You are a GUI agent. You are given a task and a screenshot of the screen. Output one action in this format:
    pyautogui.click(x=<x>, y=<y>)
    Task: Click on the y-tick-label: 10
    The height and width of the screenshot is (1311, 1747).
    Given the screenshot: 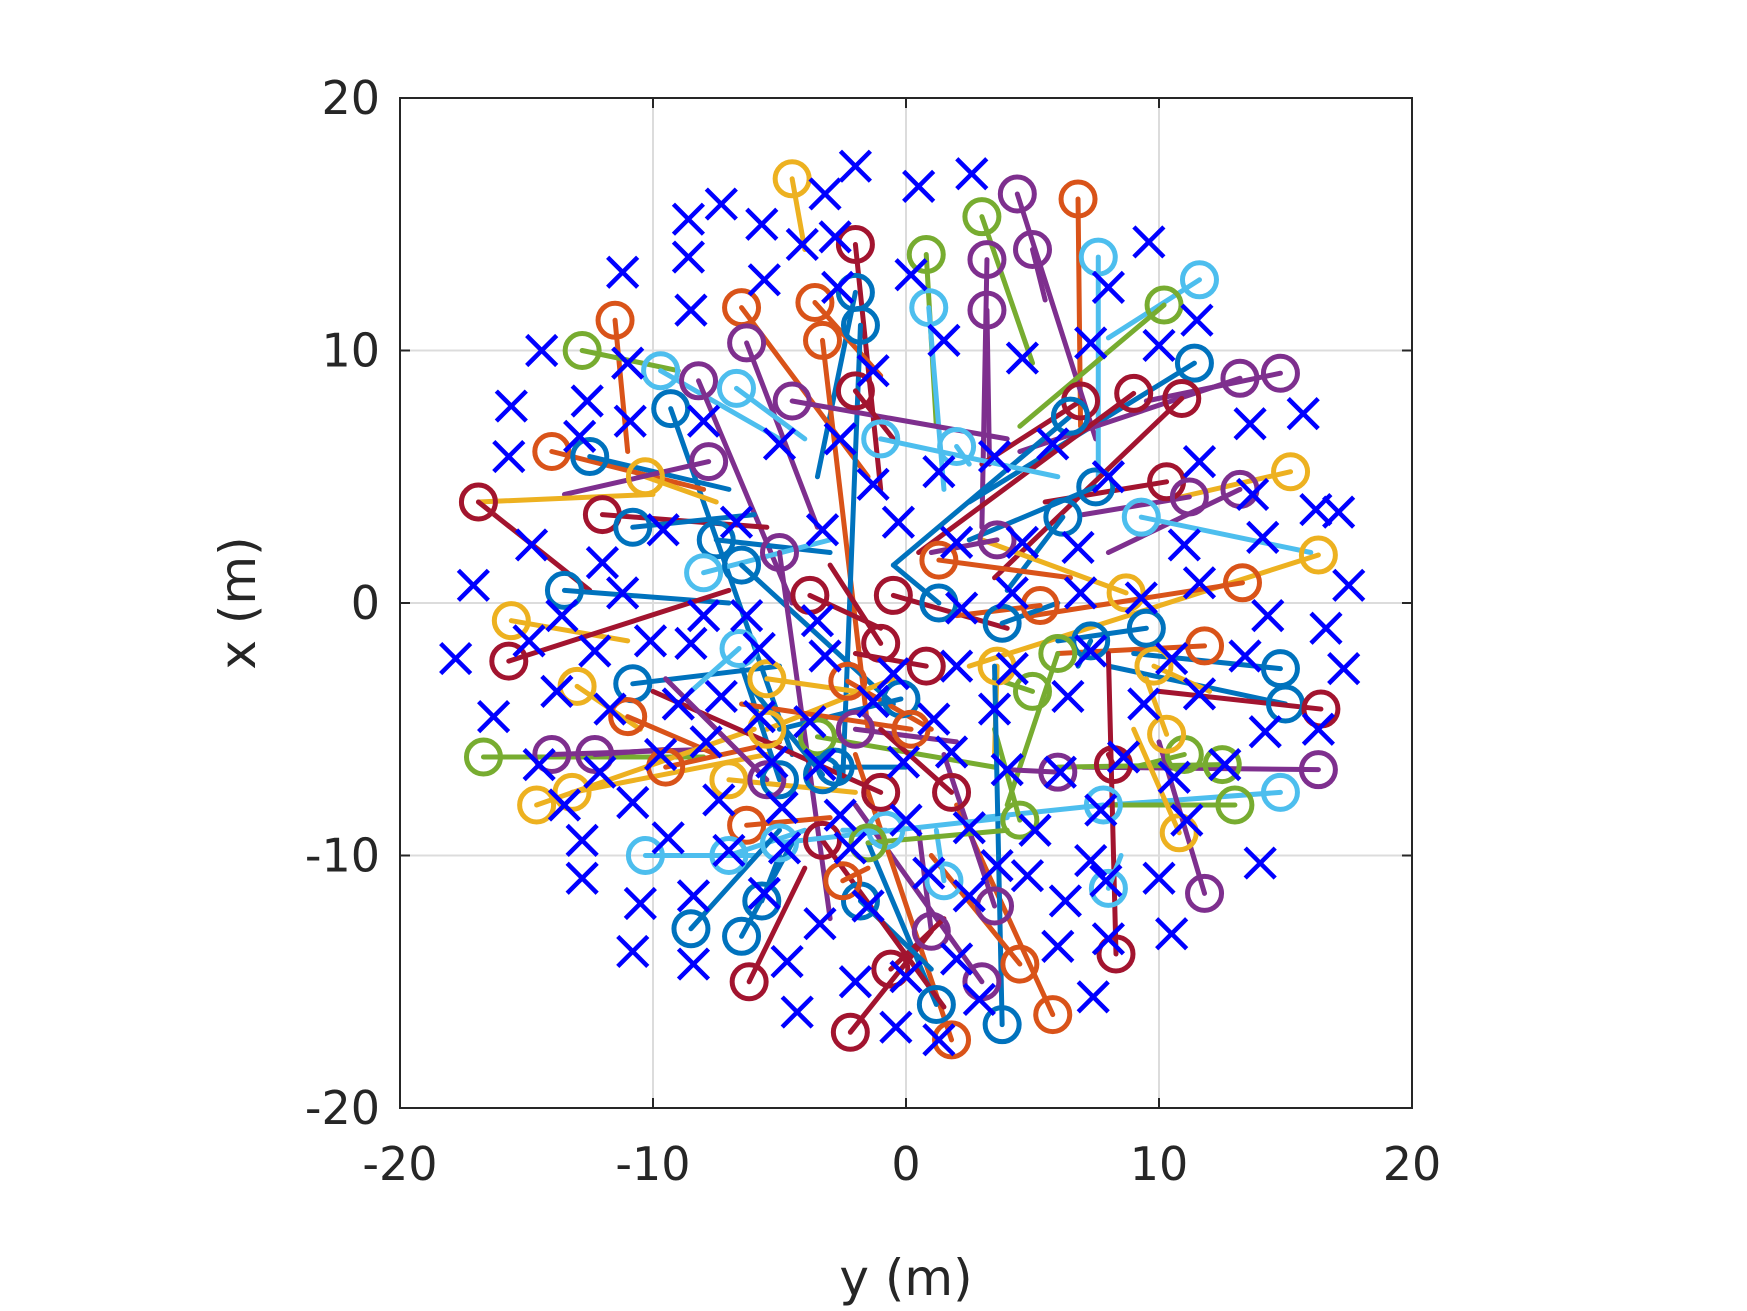 What is the action you would take?
    pyautogui.click(x=350, y=351)
    